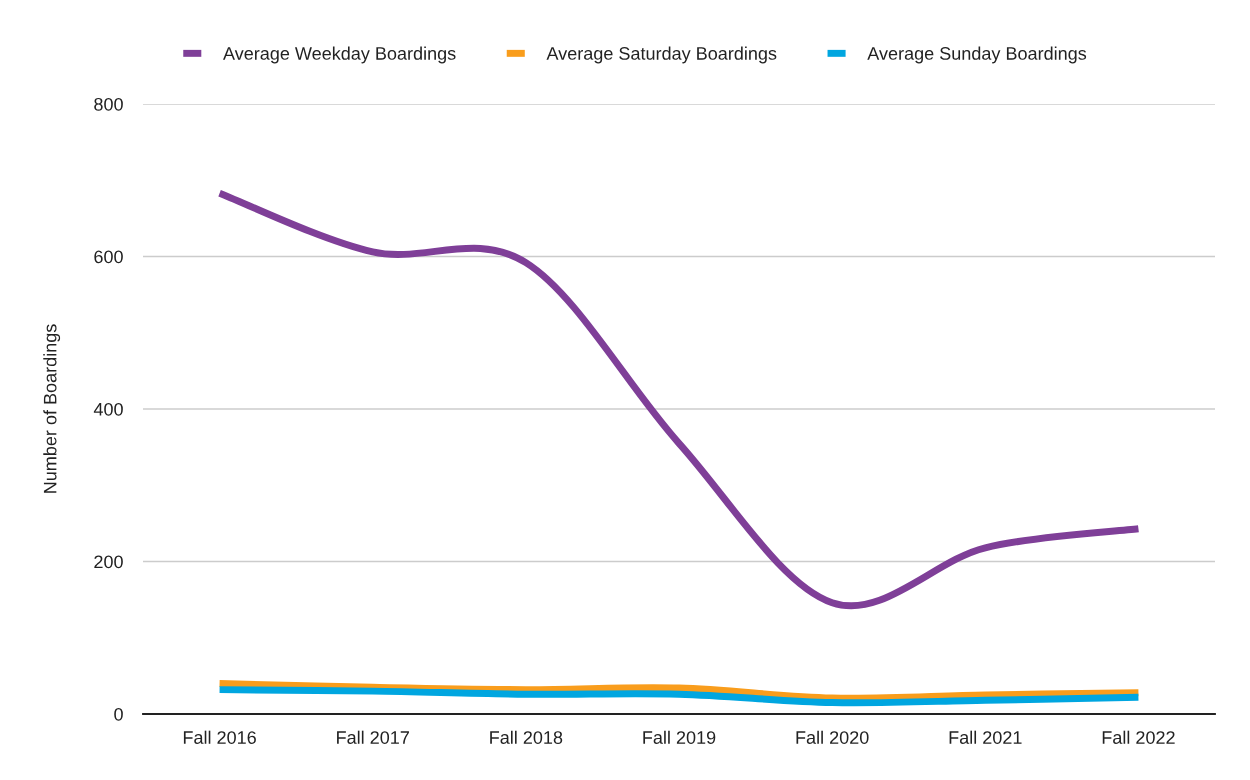 The height and width of the screenshot is (780, 1250). I want to click on x-tick-label: Fall 2021, so click(985, 737).